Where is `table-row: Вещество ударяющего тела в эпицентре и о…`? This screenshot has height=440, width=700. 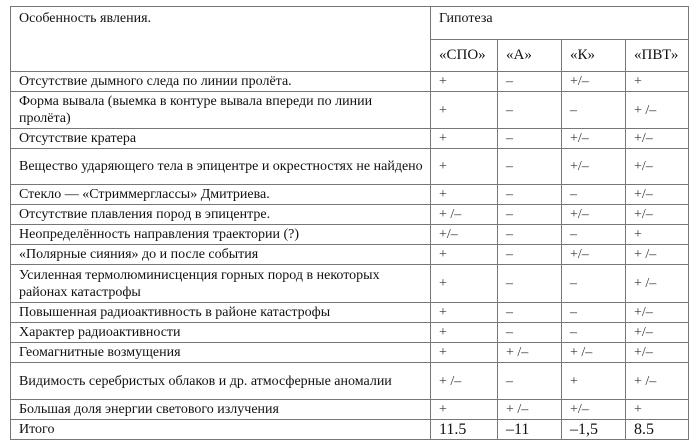 table-row: Вещество ударяющего тела в эпицентре и о… is located at coordinates (350, 166).